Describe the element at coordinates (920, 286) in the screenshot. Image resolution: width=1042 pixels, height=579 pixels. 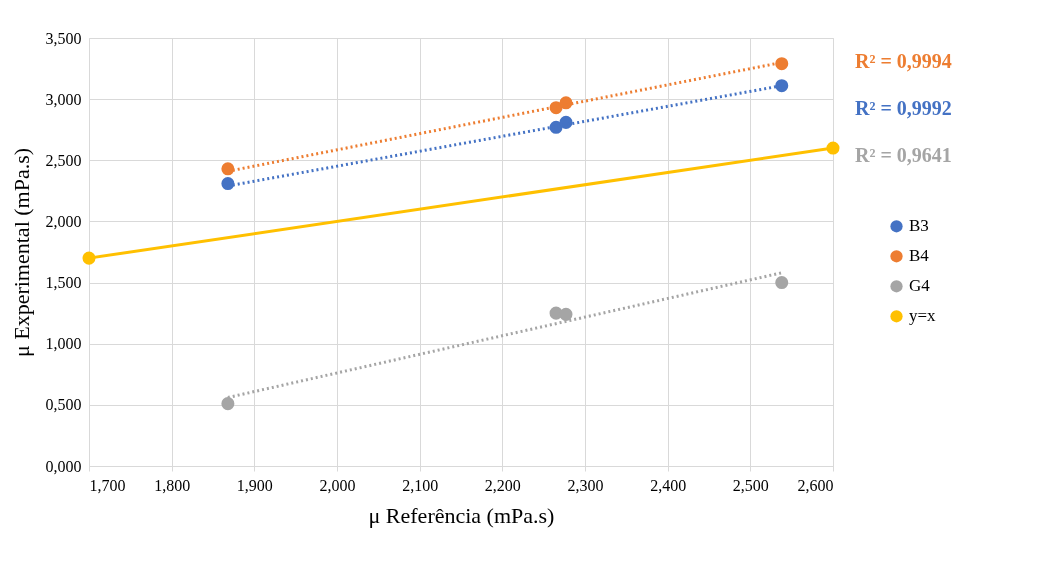
I see `legend-label: G4` at that location.